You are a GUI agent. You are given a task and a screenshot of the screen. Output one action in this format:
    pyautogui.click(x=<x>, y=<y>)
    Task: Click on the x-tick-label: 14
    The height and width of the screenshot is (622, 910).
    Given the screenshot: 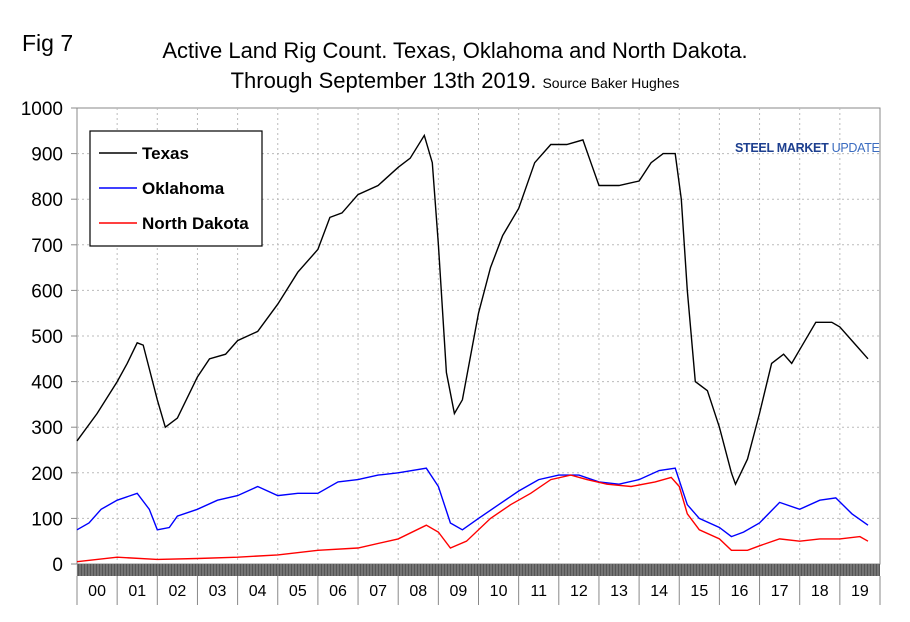 What is the action you would take?
    pyautogui.click(x=659, y=591)
    